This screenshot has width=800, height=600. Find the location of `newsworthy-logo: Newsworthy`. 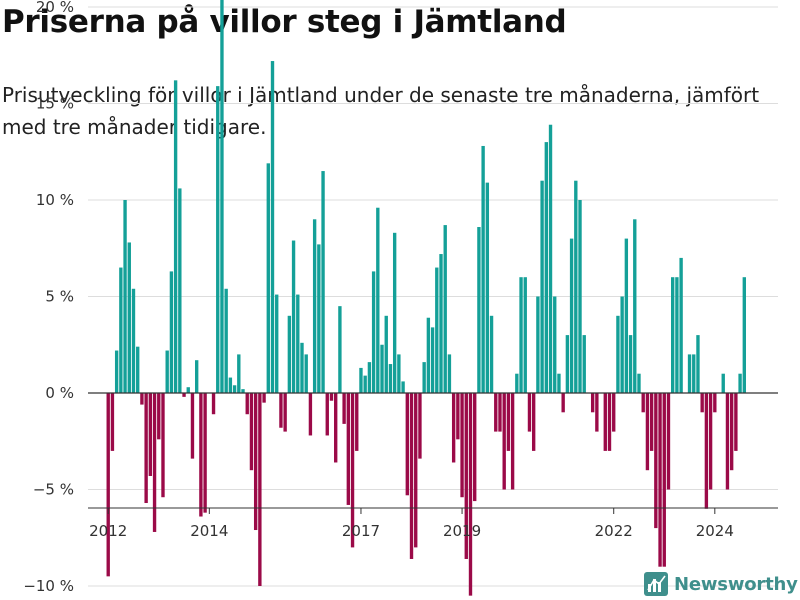

newsworthy-logo: Newsworthy is located at coordinates (721, 584).